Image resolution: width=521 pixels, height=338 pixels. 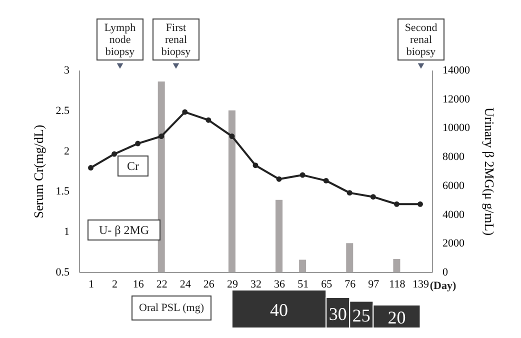 I want to click on x-tick-label: 32, so click(x=256, y=284).